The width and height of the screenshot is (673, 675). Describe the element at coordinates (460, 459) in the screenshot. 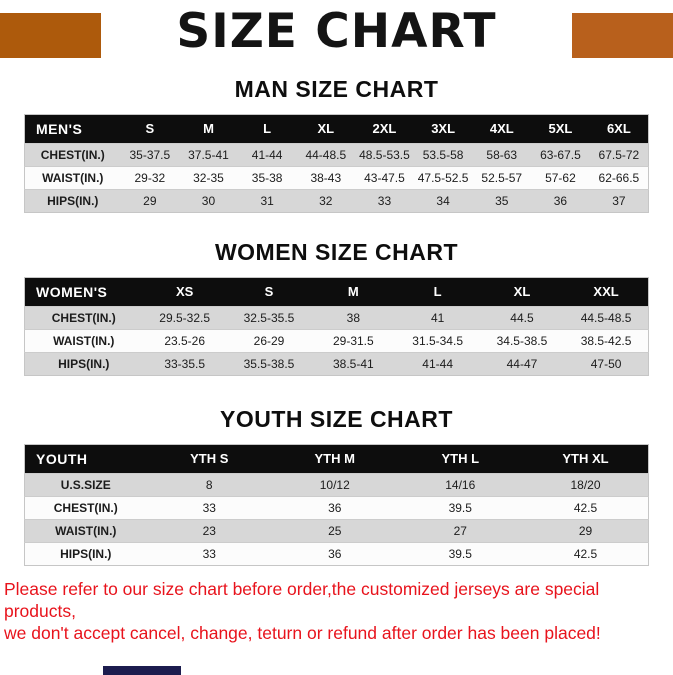

I see `col-header: YTH L` at that location.